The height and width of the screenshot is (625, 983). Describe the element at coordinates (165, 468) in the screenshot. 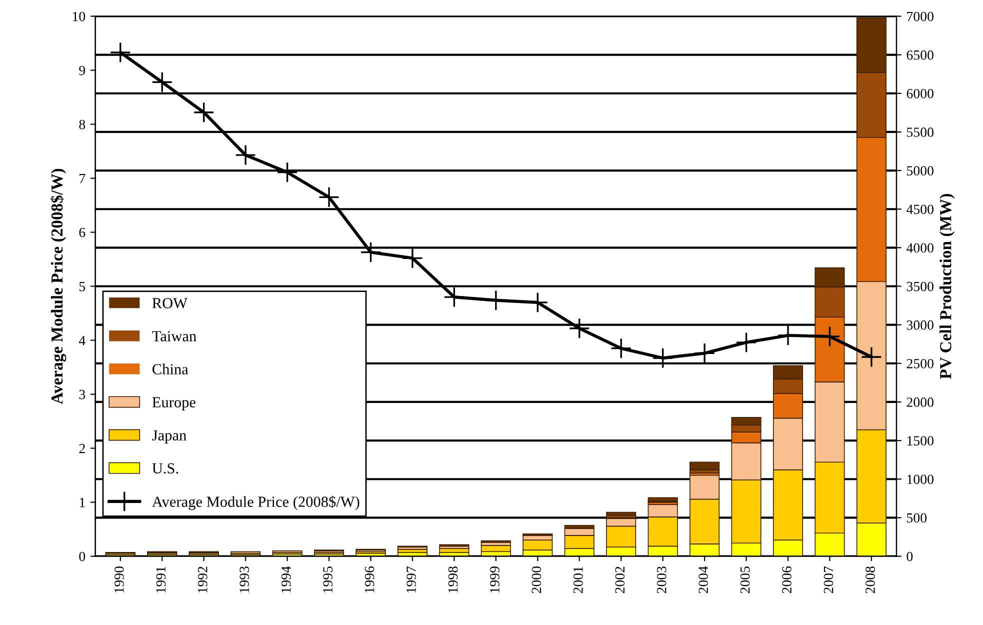

I see `legend-label: U.S.` at that location.